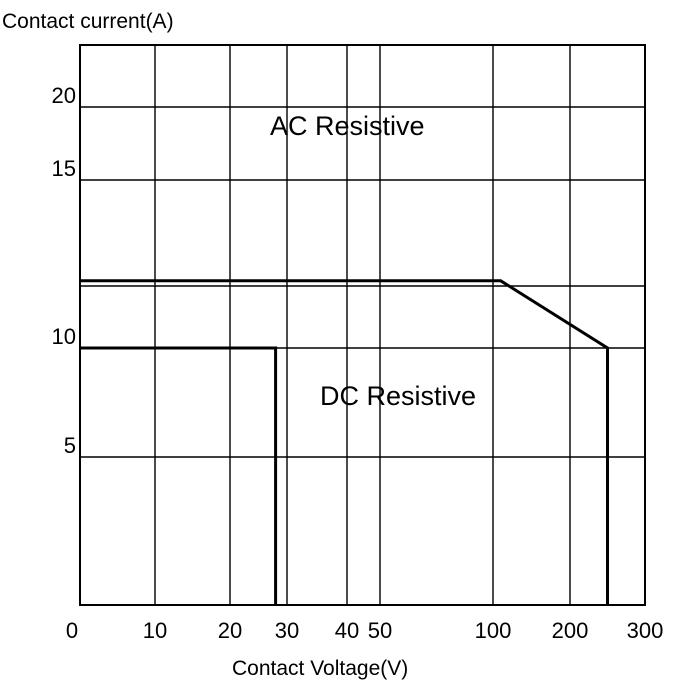 This screenshot has width=676, height=690. Describe the element at coordinates (64, 270) in the screenshot. I see `y-tick-labels: 5 10 15 20` at that location.